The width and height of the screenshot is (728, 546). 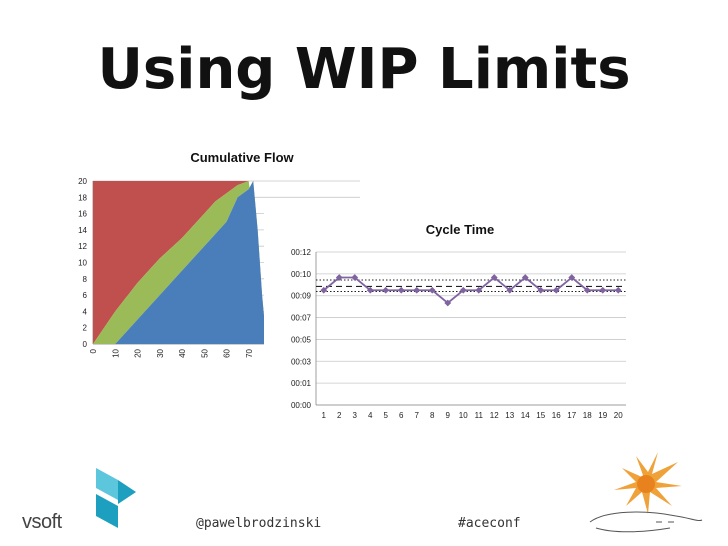 What do you see at coordinates (82, 263) in the screenshot?
I see `cfd-y-tick-label: 10` at bounding box center [82, 263].